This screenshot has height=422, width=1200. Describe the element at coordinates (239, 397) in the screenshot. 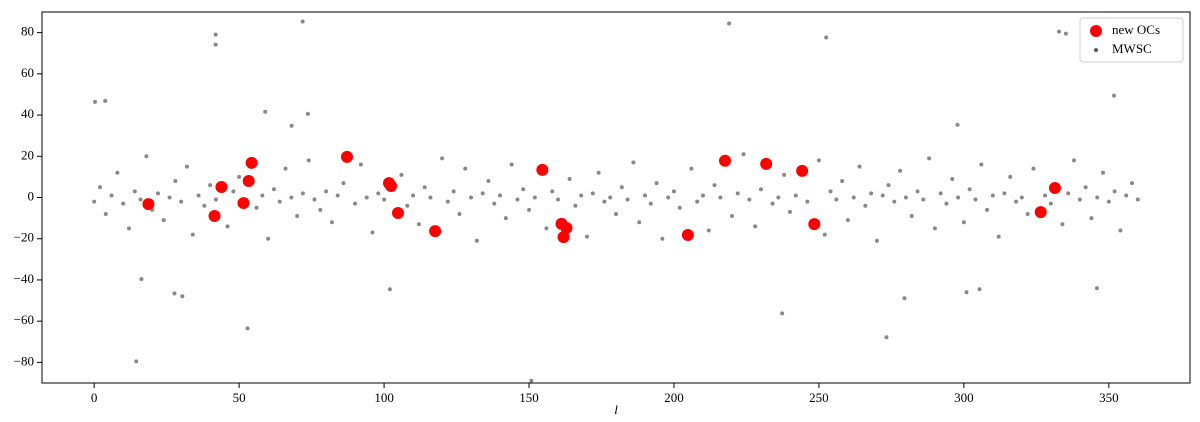

I see `x-tick-label: 50` at that location.